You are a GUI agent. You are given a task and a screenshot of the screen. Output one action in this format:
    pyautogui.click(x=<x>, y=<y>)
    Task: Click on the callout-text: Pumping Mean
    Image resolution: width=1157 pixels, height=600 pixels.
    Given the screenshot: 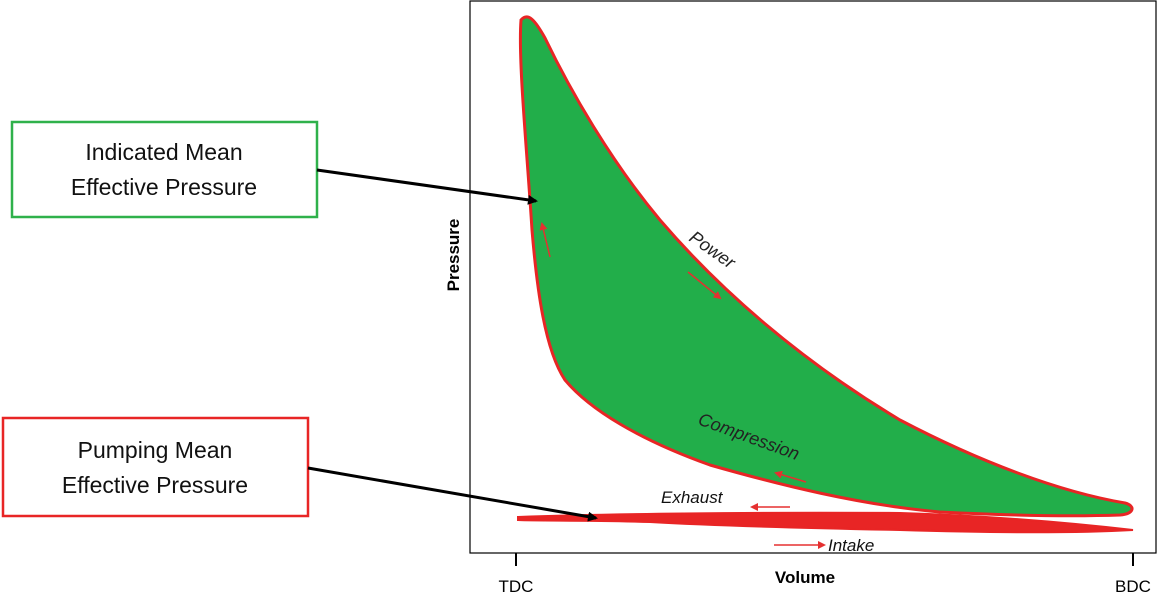 What is the action you would take?
    pyautogui.click(x=155, y=450)
    